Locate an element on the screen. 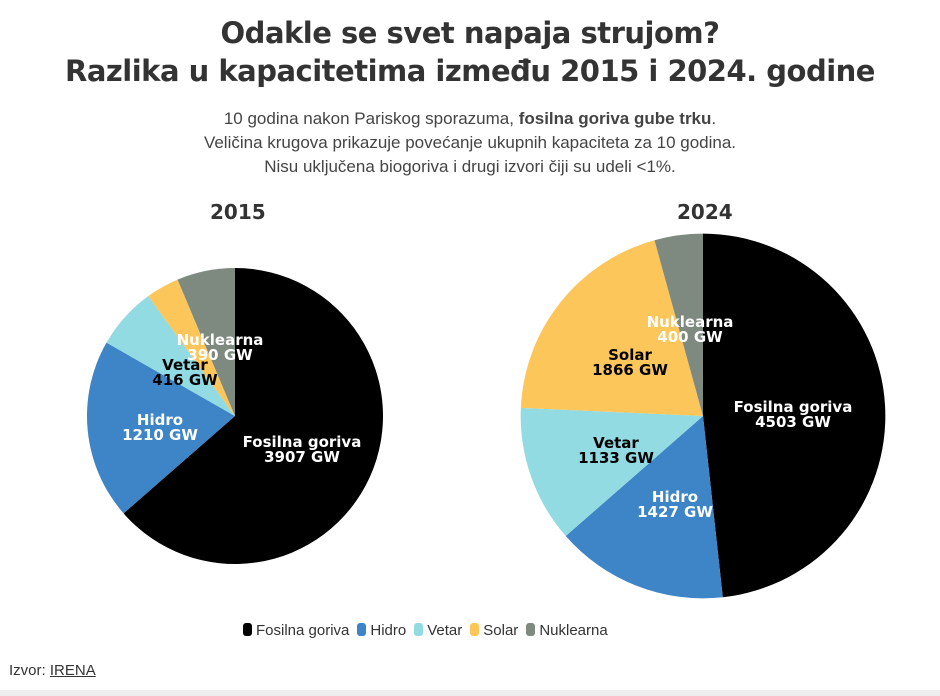 Image resolution: width=940 pixels, height=696 pixels. source: Izvor: IRENA is located at coordinates (52, 670).